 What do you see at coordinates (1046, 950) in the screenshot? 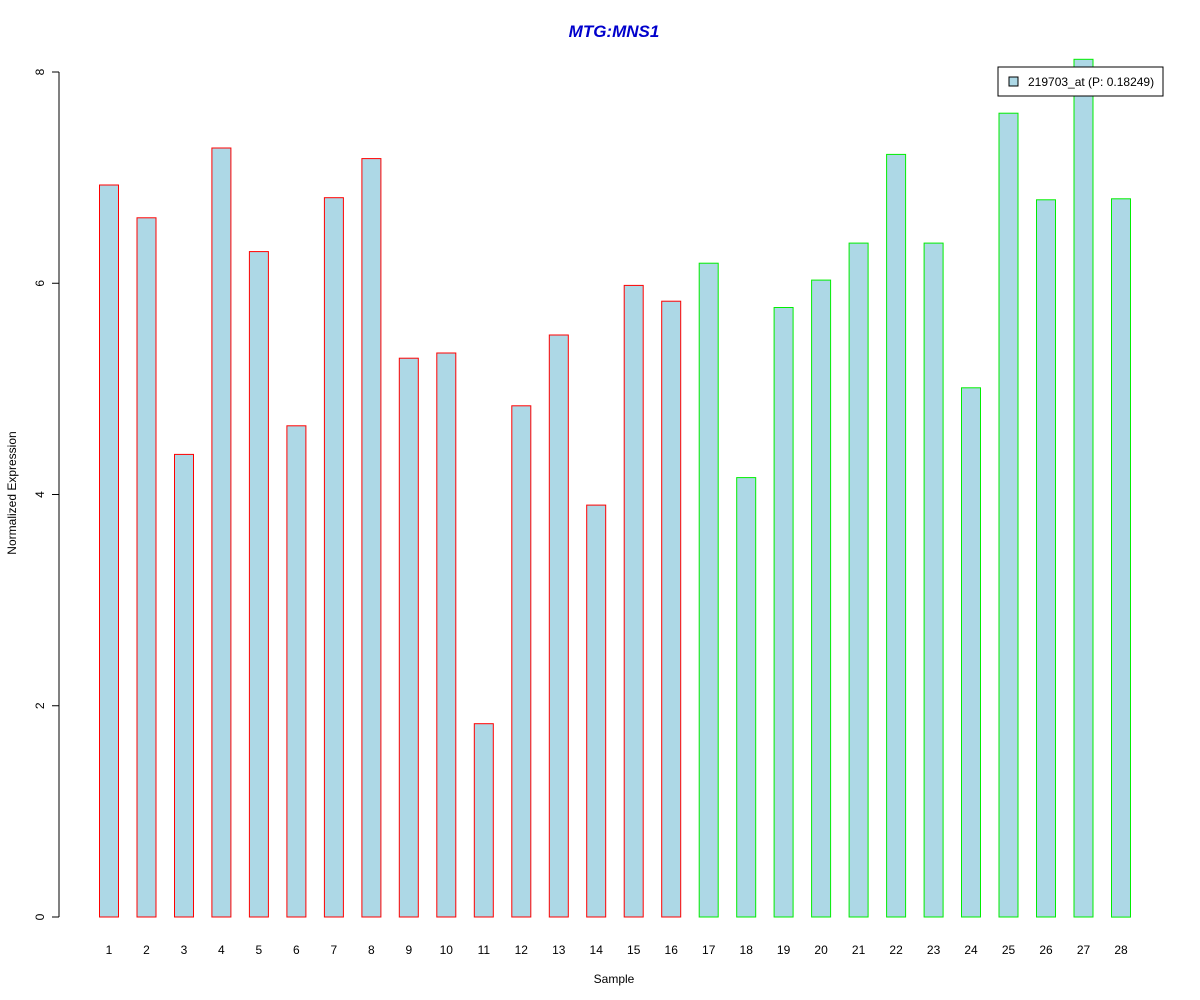
I see `x-tick-label: 26` at bounding box center [1046, 950].